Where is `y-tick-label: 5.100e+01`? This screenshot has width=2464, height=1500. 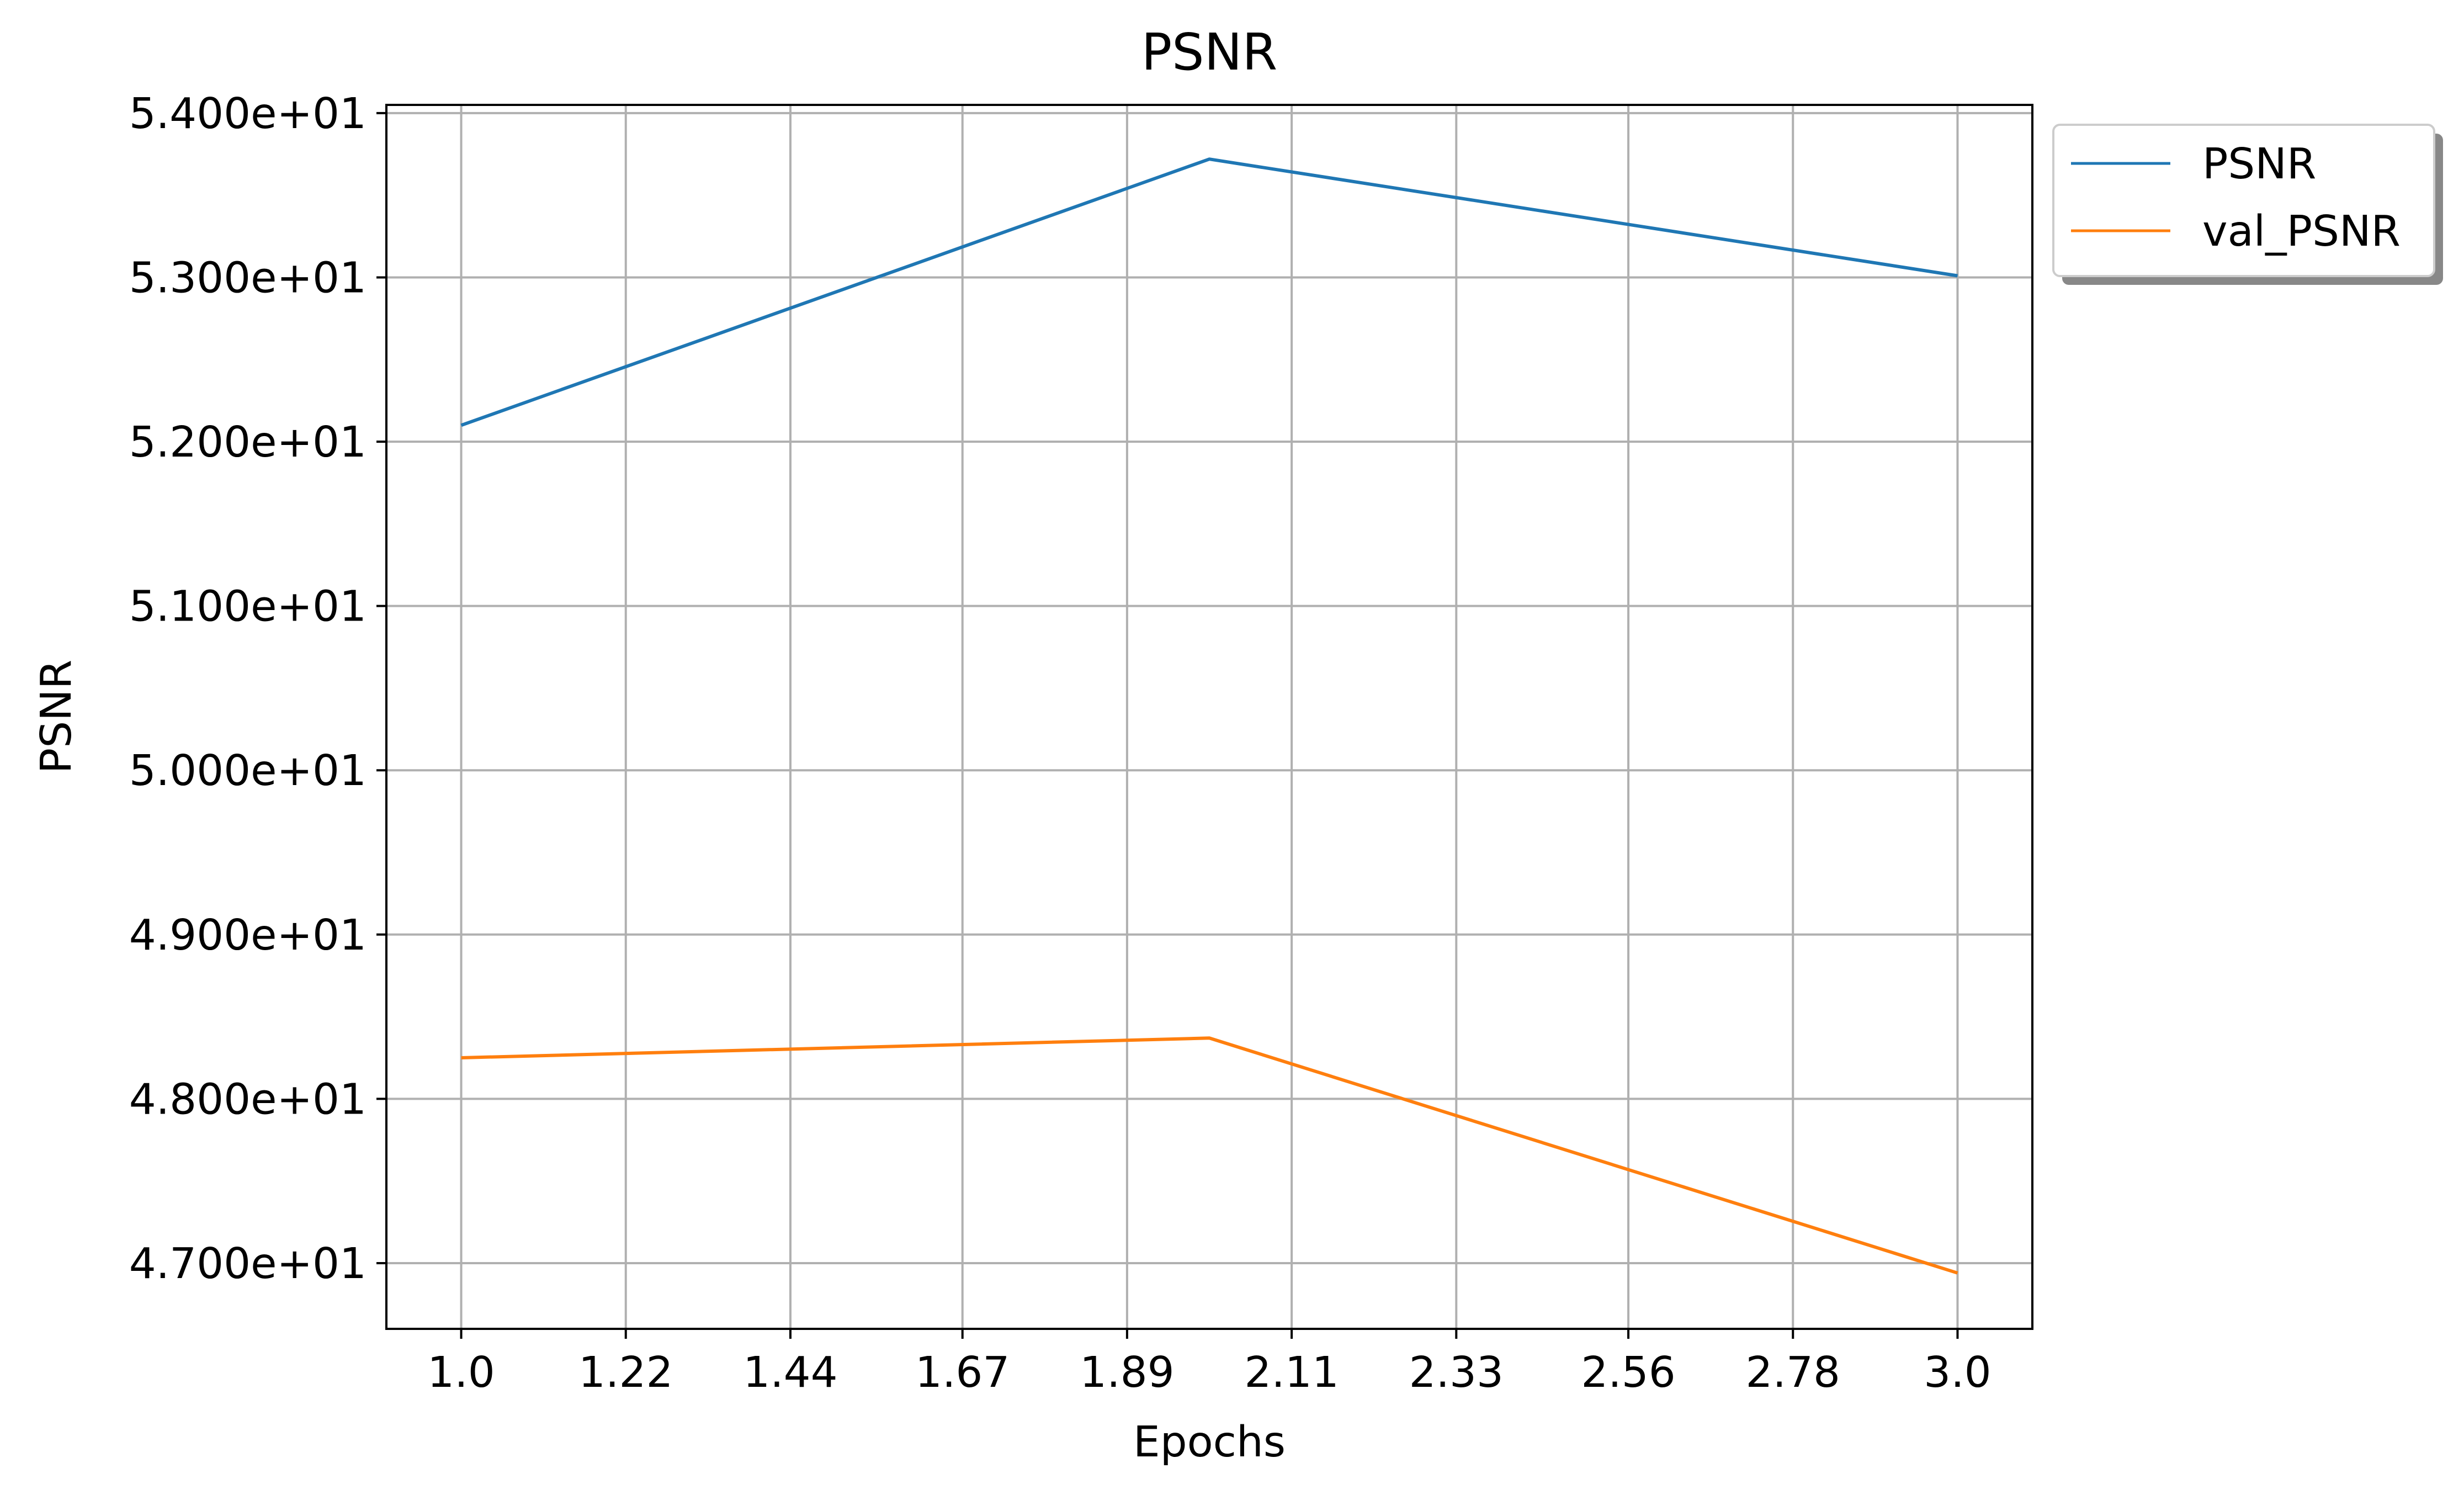 y-tick-label: 5.100e+01 is located at coordinates (248, 607).